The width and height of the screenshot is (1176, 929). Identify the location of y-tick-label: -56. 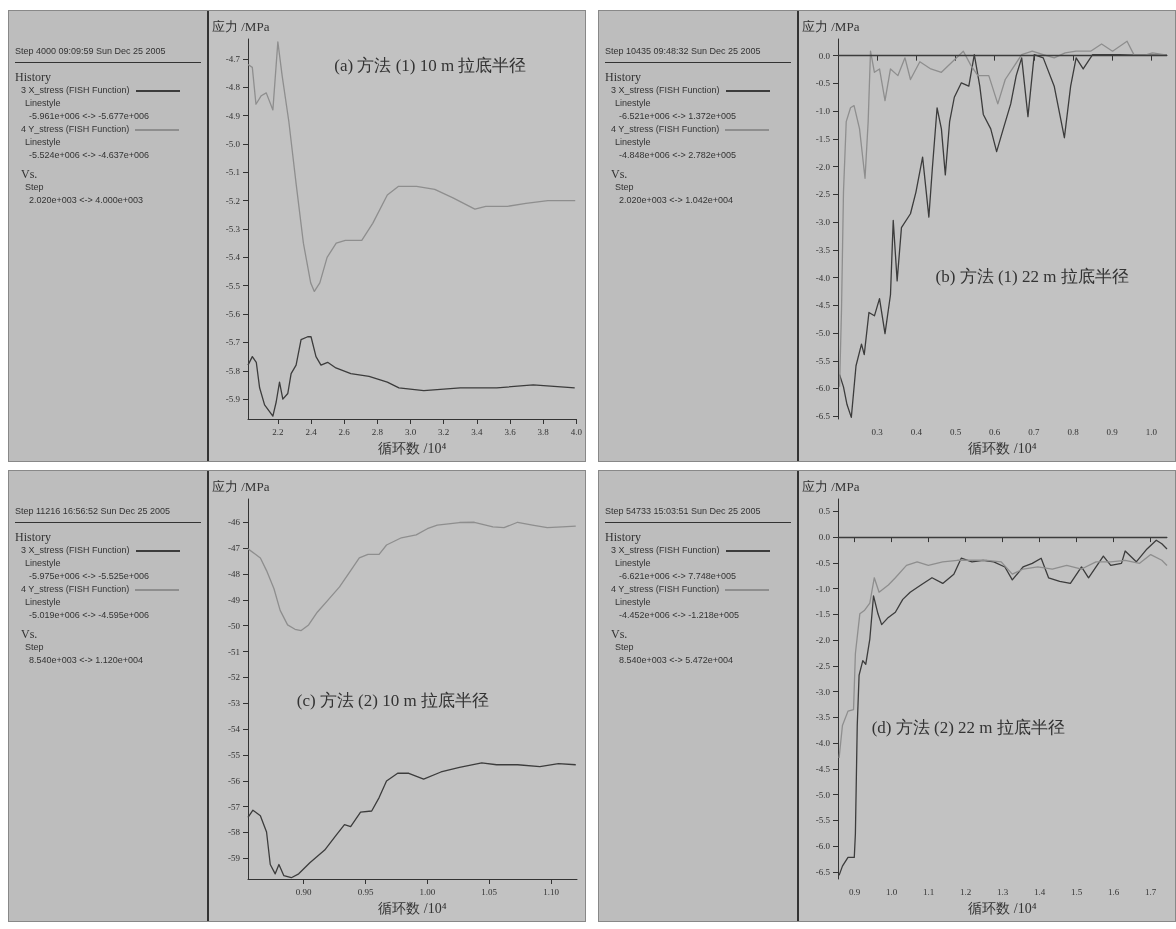
(234, 780).